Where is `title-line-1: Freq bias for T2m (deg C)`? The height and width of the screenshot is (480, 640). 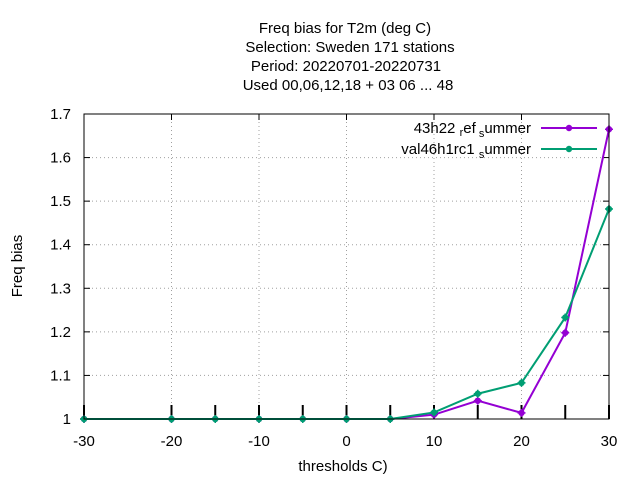
title-line-1: Freq bias for T2m (deg C) is located at coordinates (345, 28).